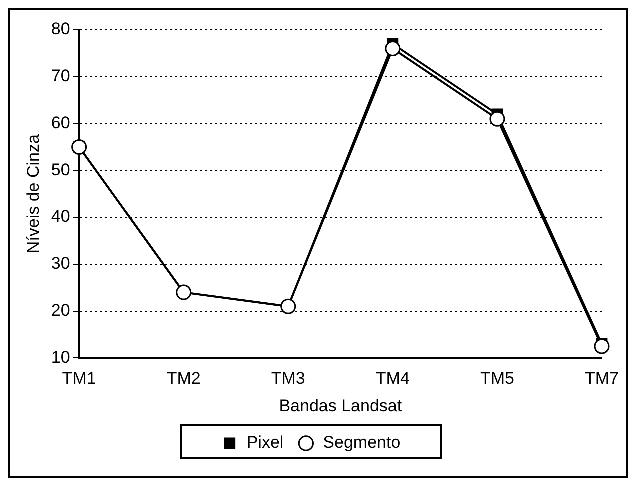  I want to click on x-tick-label: TM4, so click(393, 378).